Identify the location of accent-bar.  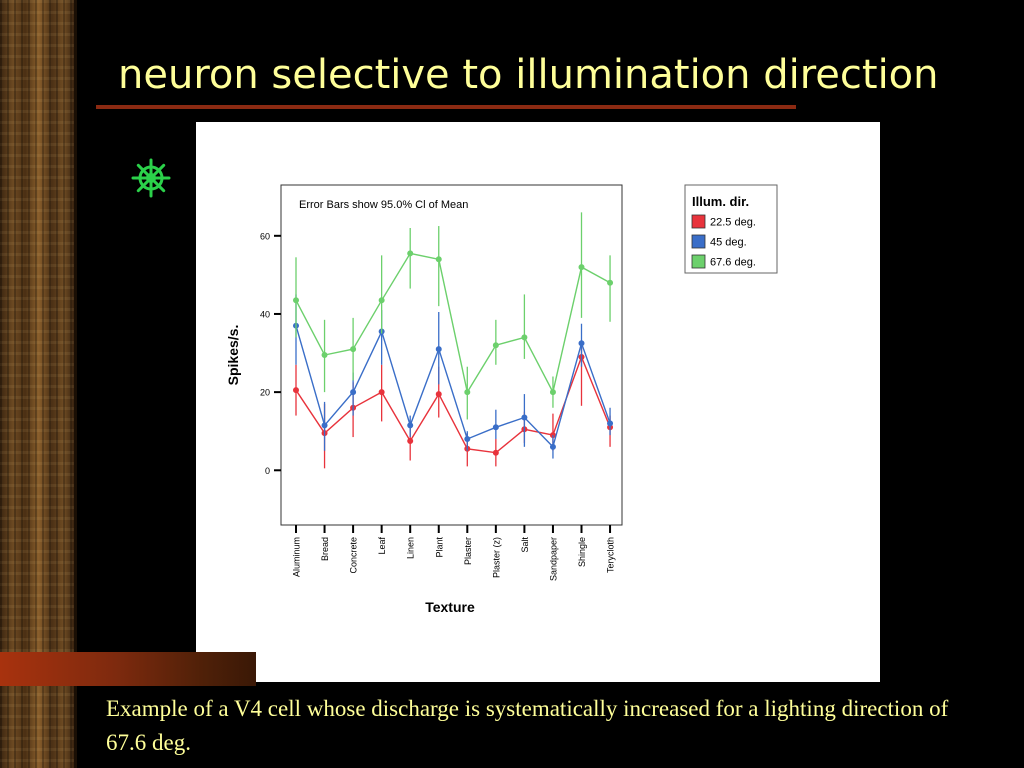
(128, 669).